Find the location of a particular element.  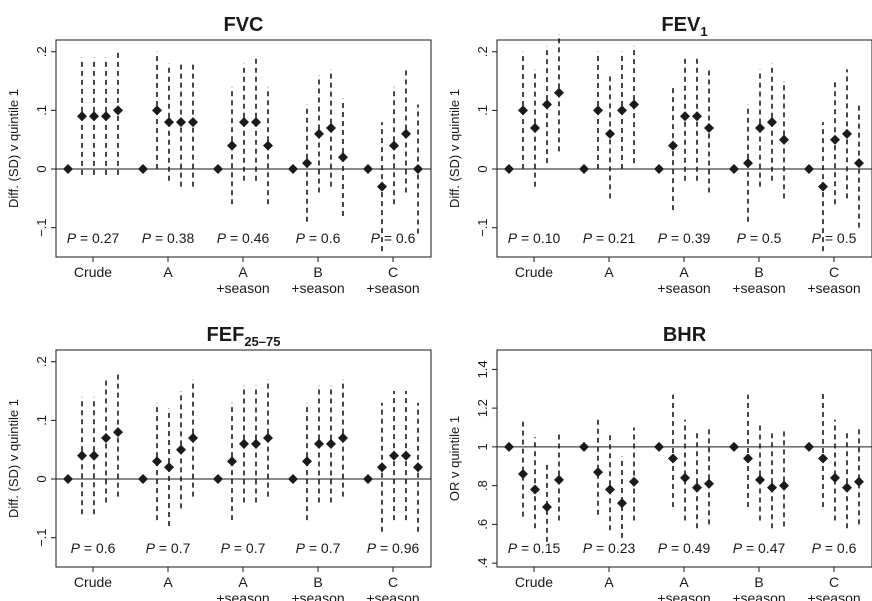

p-value-number: = 0.5 is located at coordinates (764, 238).